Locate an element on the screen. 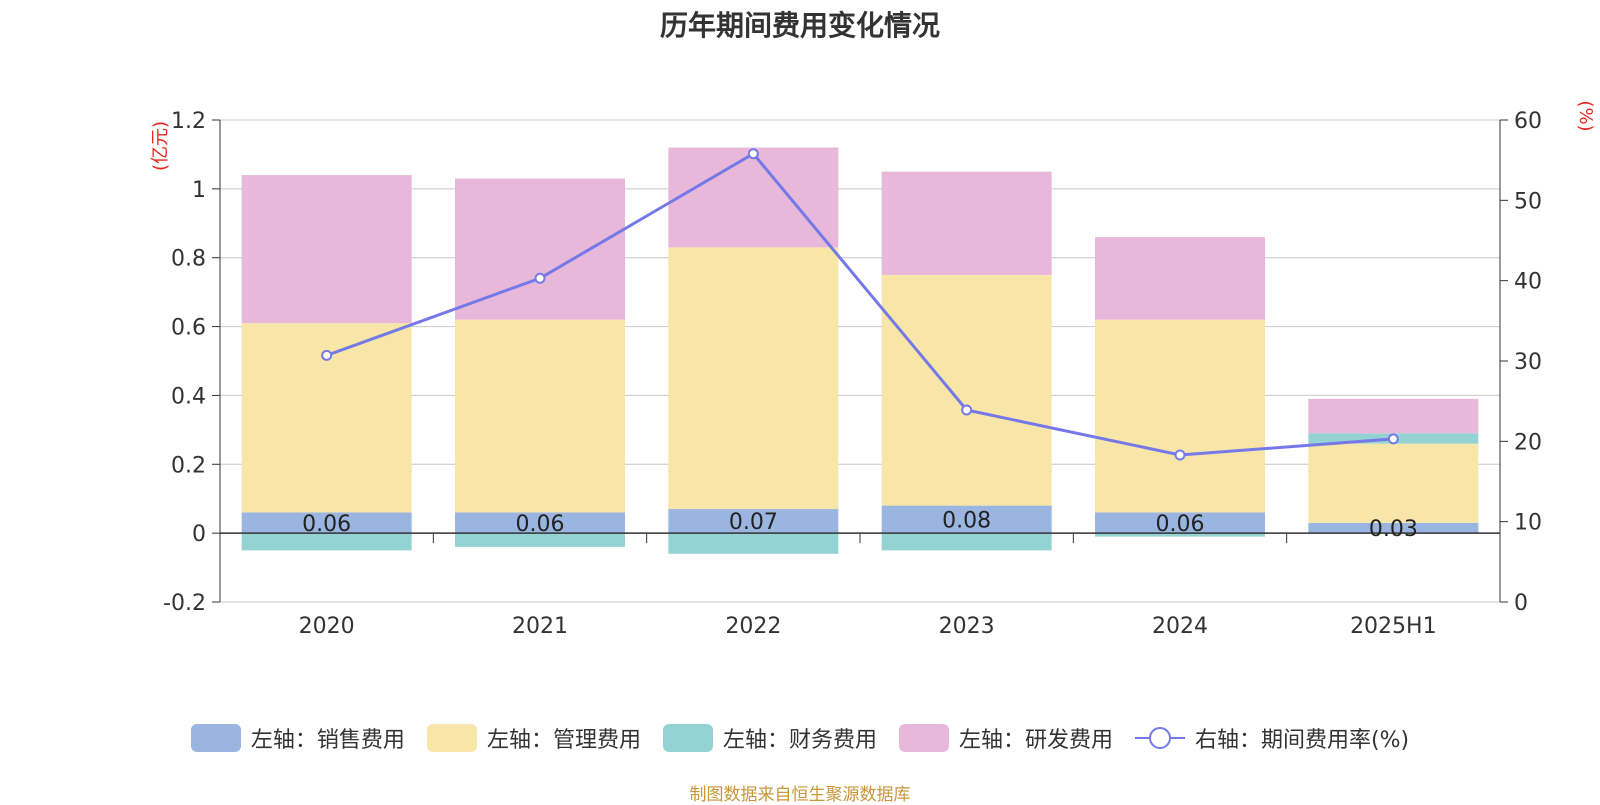 This screenshot has width=1600, height=805. legend-item-admin: 左轴：管理费用 is located at coordinates (533, 738).